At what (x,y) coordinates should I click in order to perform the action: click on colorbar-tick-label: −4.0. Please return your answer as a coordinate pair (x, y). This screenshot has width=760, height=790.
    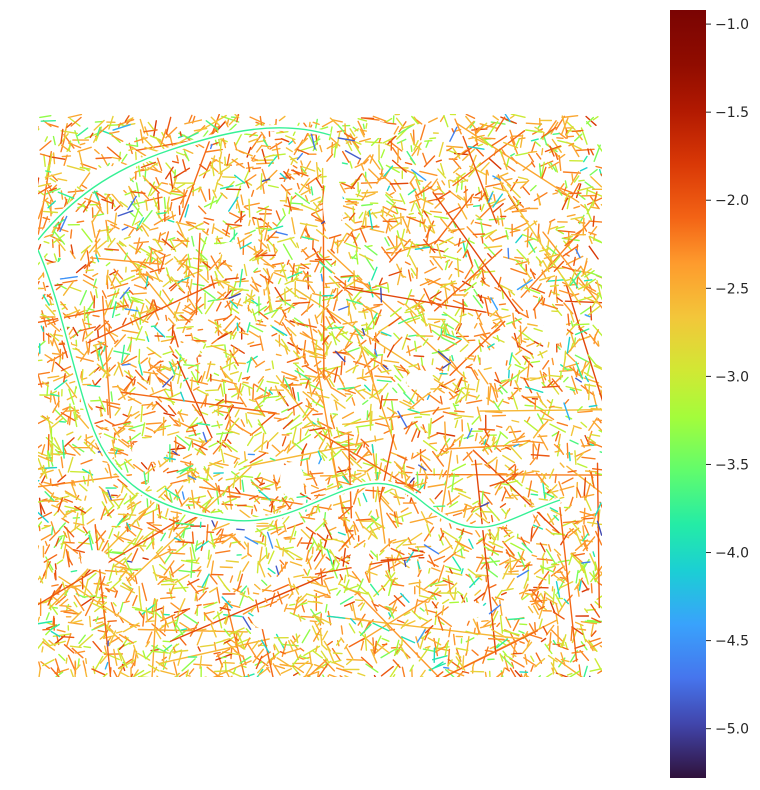
    Looking at the image, I should click on (732, 554).